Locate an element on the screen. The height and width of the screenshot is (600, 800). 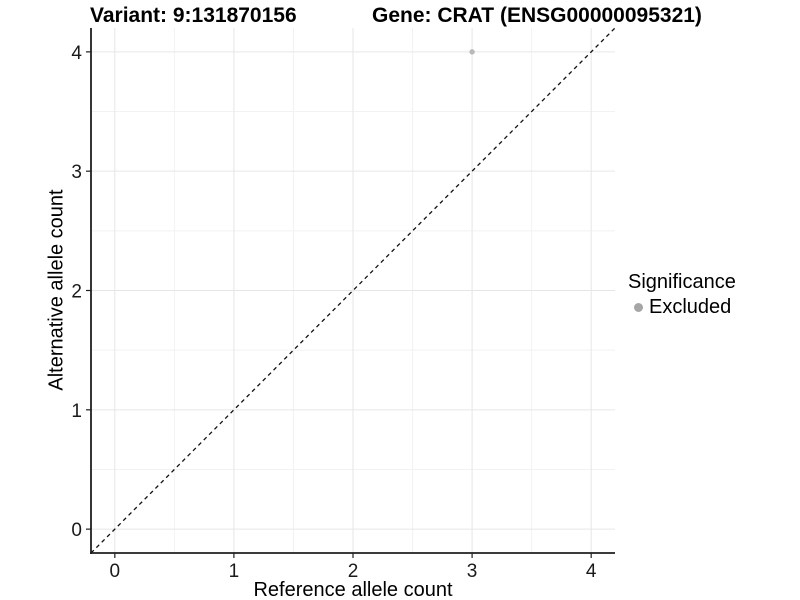
y-tick-label: 4 is located at coordinates (76, 53).